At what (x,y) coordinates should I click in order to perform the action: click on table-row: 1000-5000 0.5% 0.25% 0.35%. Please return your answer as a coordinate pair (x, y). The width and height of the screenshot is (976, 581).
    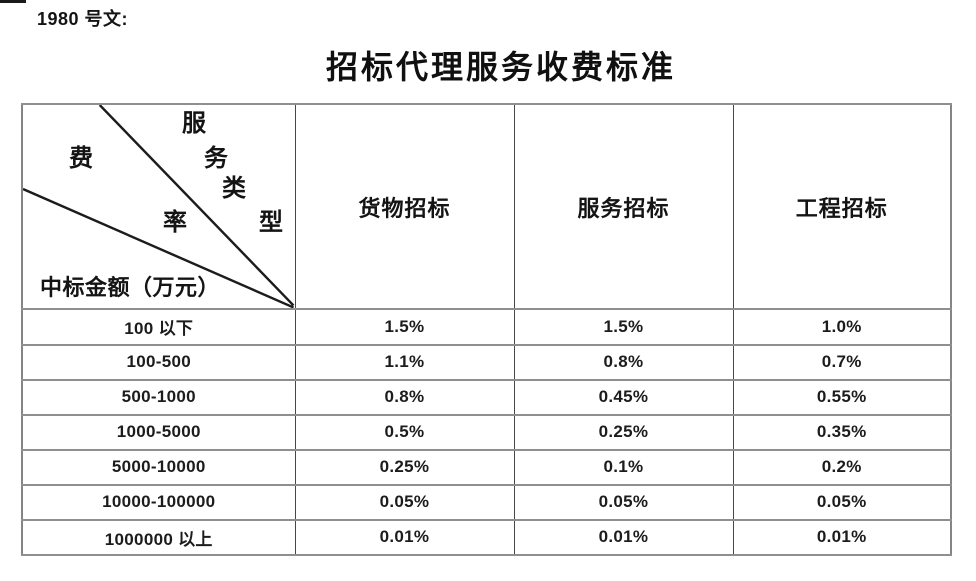
    Looking at the image, I should click on (486, 432).